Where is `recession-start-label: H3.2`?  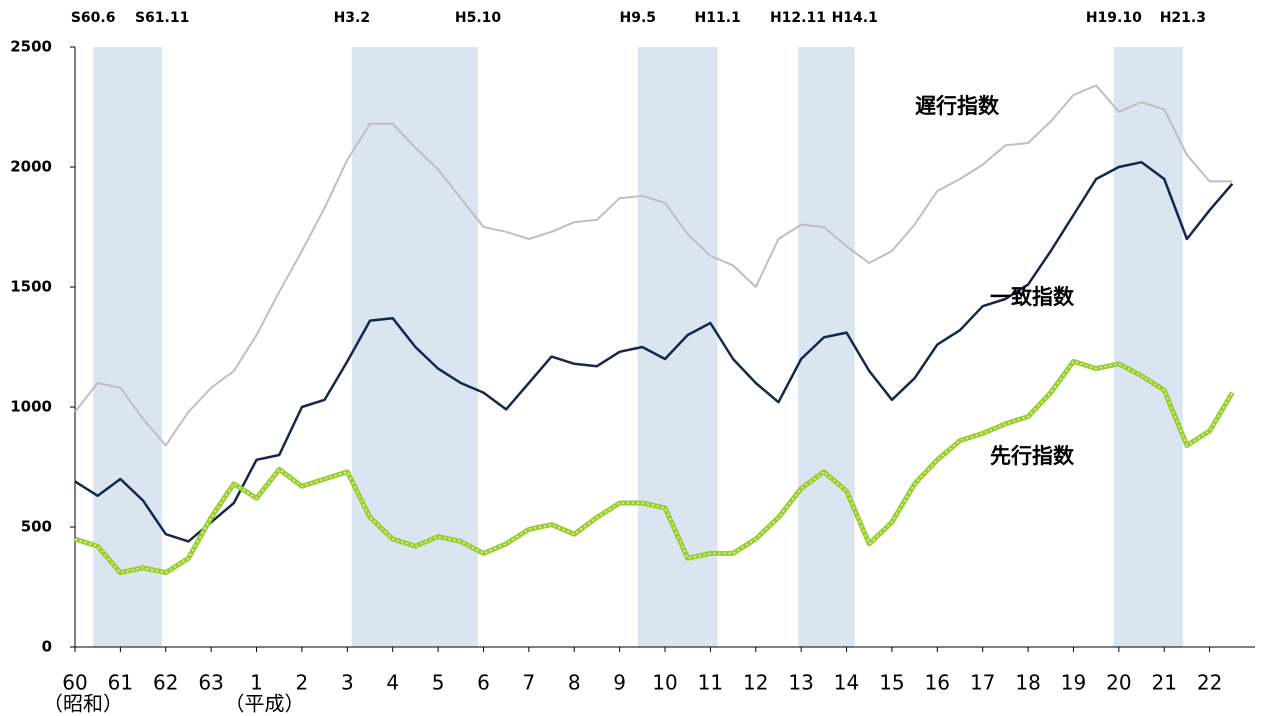
recession-start-label: H3.2 is located at coordinates (352, 18).